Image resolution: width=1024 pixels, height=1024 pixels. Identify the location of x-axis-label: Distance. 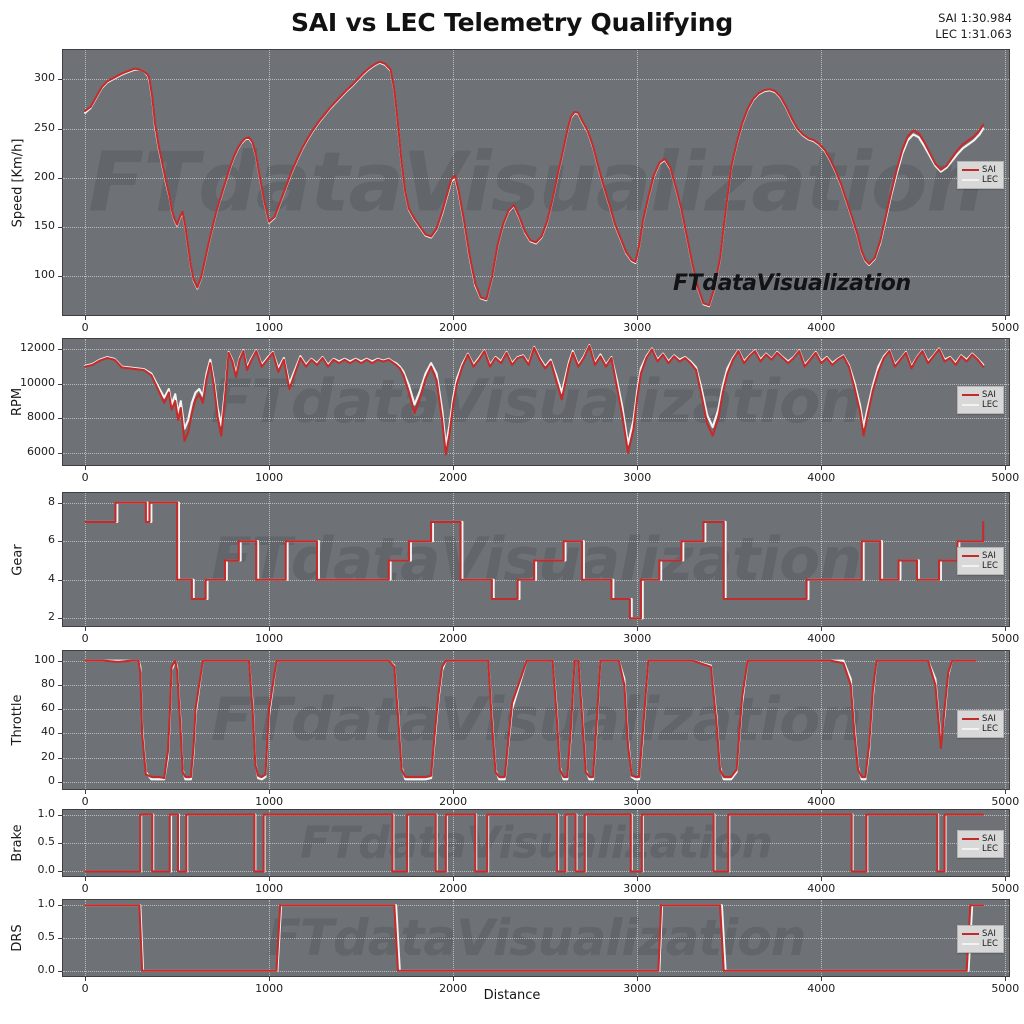
(512, 995).